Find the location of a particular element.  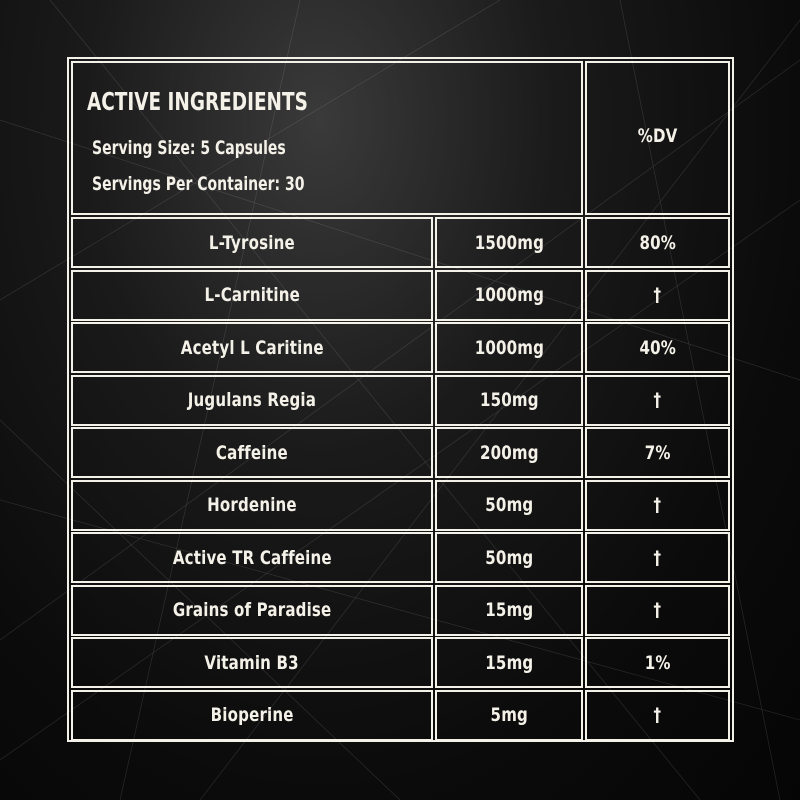

ingredient-name-text: Hordenine is located at coordinates (252, 505).